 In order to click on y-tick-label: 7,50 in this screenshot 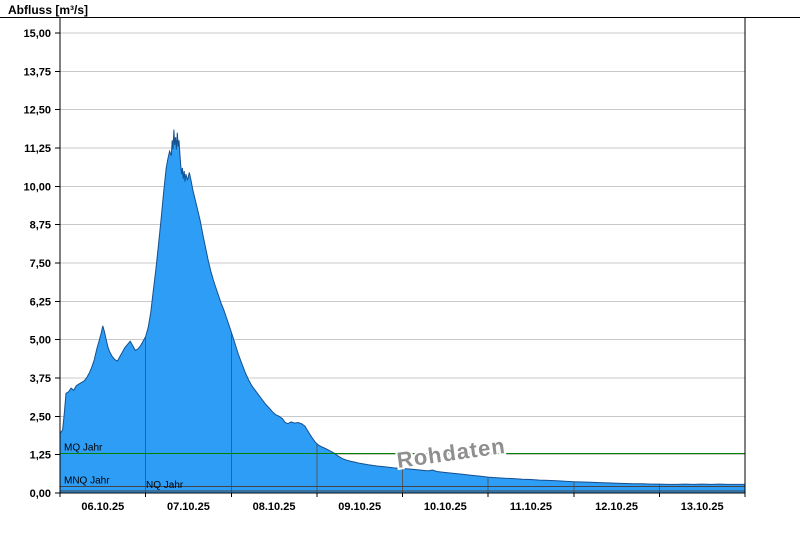, I will do `click(40, 264)`.